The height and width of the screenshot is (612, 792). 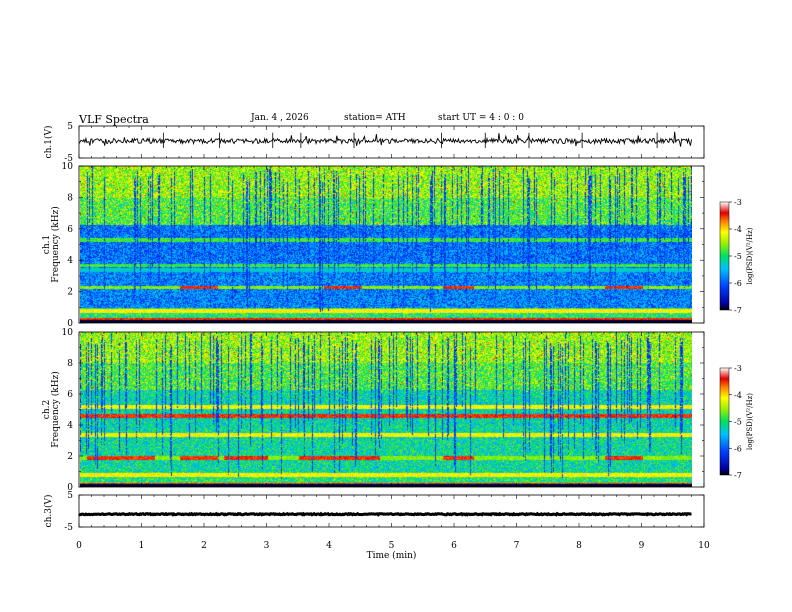 What do you see at coordinates (385, 139) in the screenshot?
I see `ch1-waveform-trace` at bounding box center [385, 139].